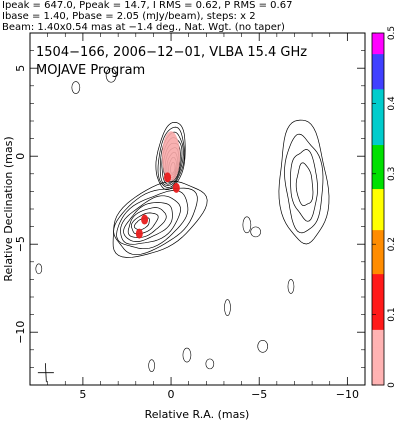 The image size is (409, 424). I want to click on colorbar-tick-label: 0, so click(392, 385).